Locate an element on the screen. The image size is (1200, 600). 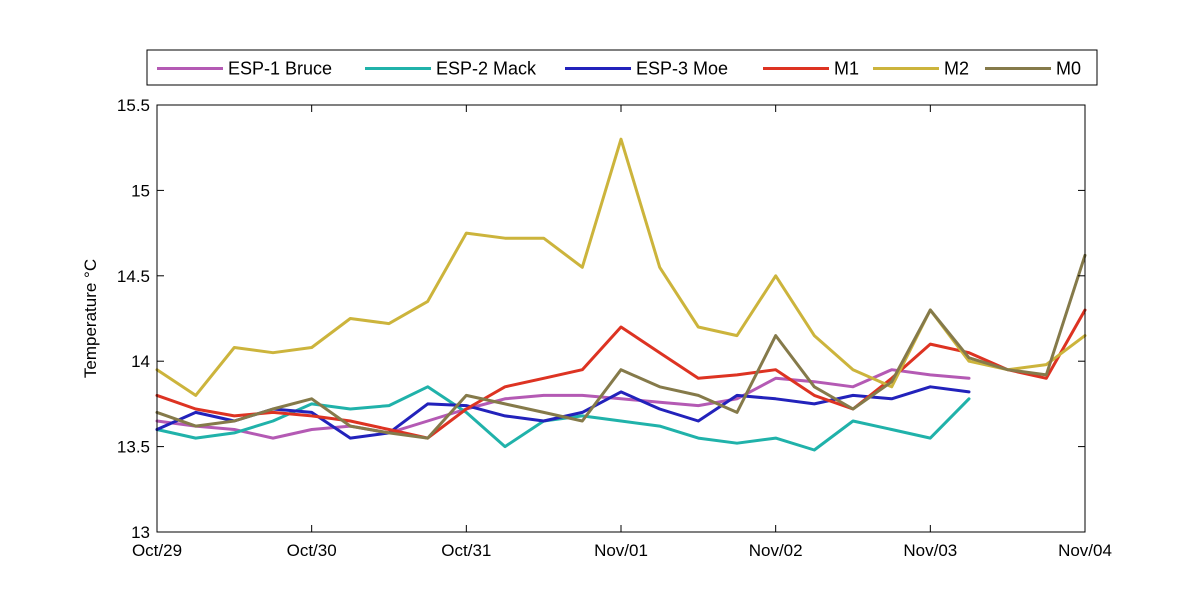
y-axis-label: Temperature °C is located at coordinates (90, 318).